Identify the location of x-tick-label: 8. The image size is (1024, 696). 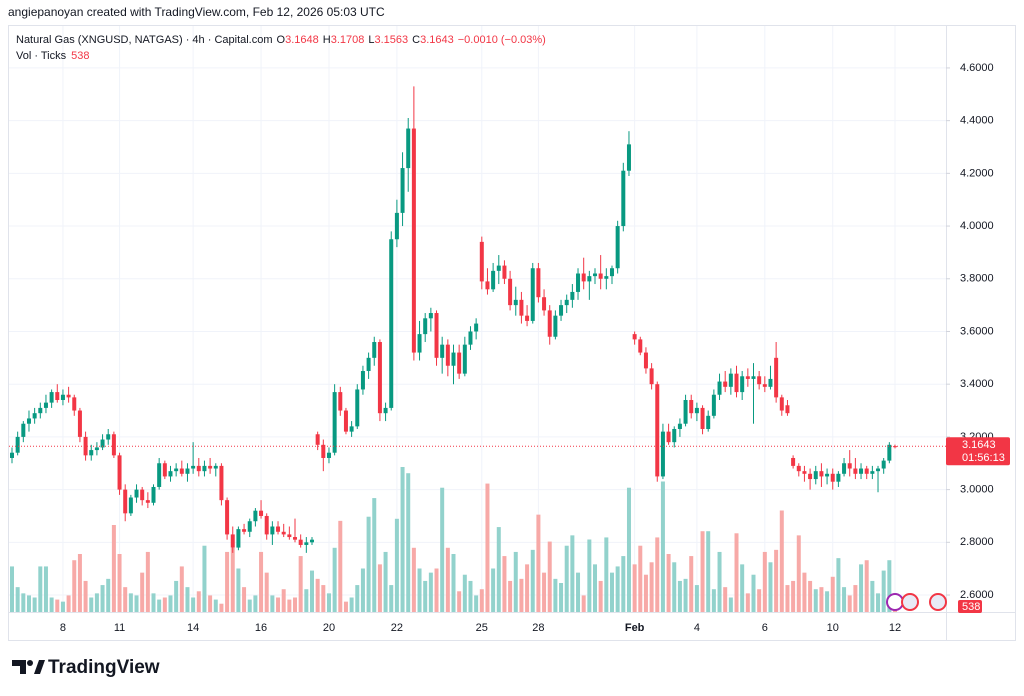
(63, 628).